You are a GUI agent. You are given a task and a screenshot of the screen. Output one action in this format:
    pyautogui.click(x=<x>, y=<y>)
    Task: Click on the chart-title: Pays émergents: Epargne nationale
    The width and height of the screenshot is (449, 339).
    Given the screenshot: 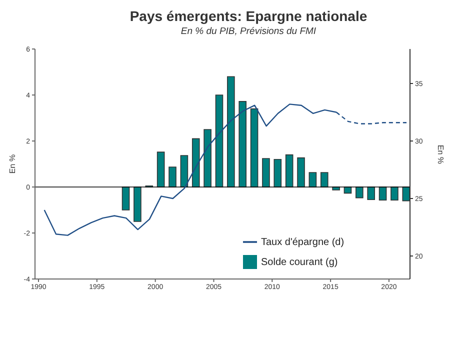 What is the action you would take?
    pyautogui.click(x=248, y=16)
    